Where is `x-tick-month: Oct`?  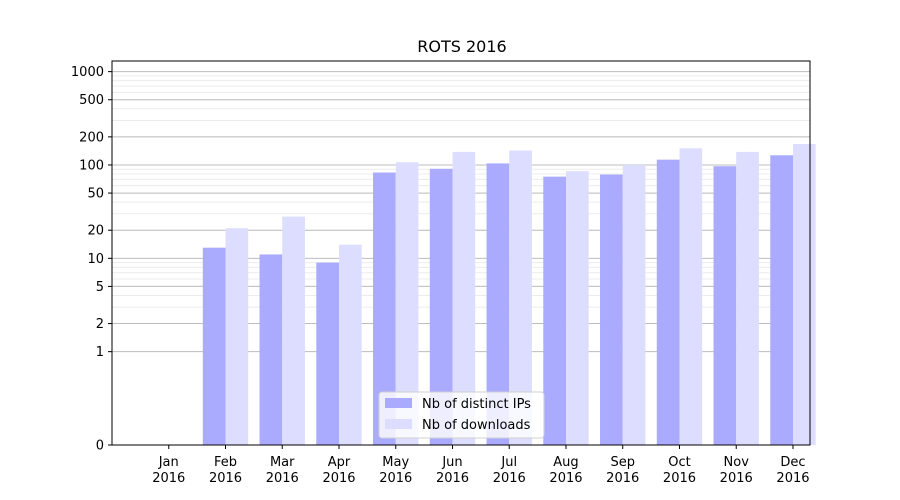
x-tick-month: Oct is located at coordinates (679, 462).